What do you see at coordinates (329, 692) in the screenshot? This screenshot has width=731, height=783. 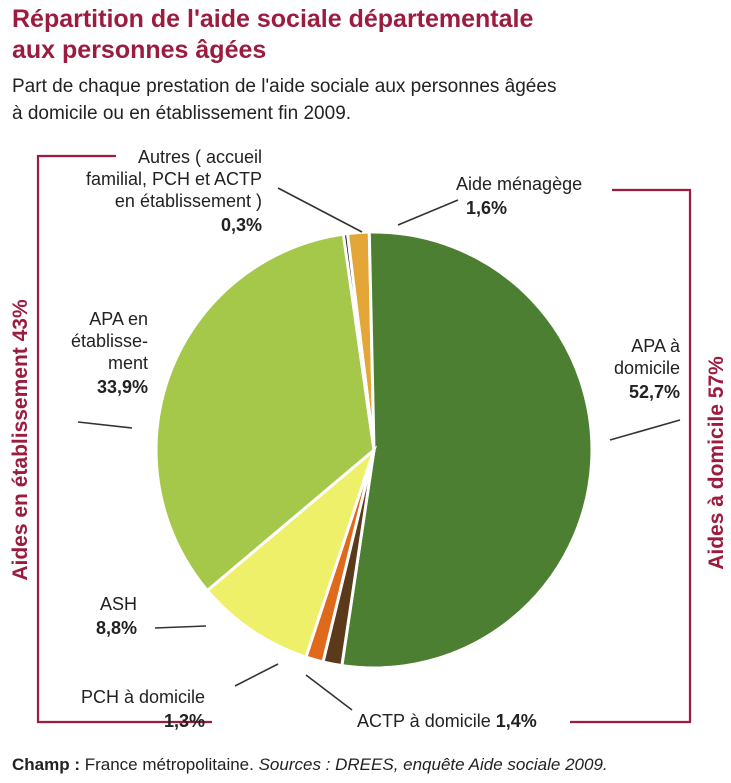 I see `leader-line-actp-domicile` at bounding box center [329, 692].